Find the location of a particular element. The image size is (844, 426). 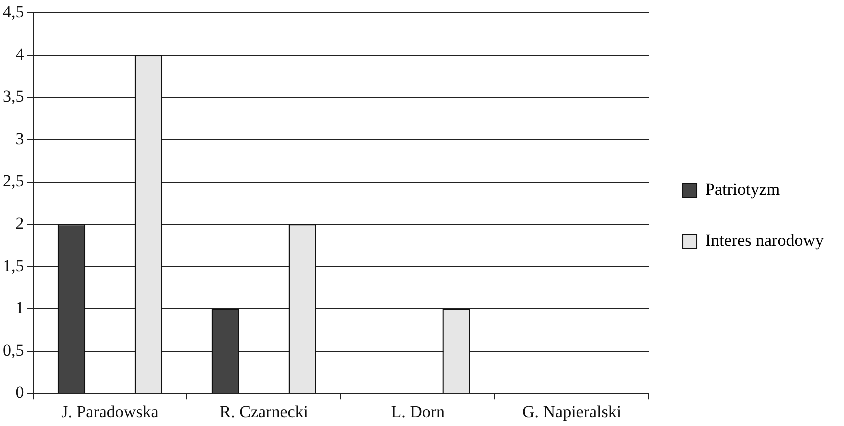

x-tick-label: J. Paradowska is located at coordinates (111, 412).